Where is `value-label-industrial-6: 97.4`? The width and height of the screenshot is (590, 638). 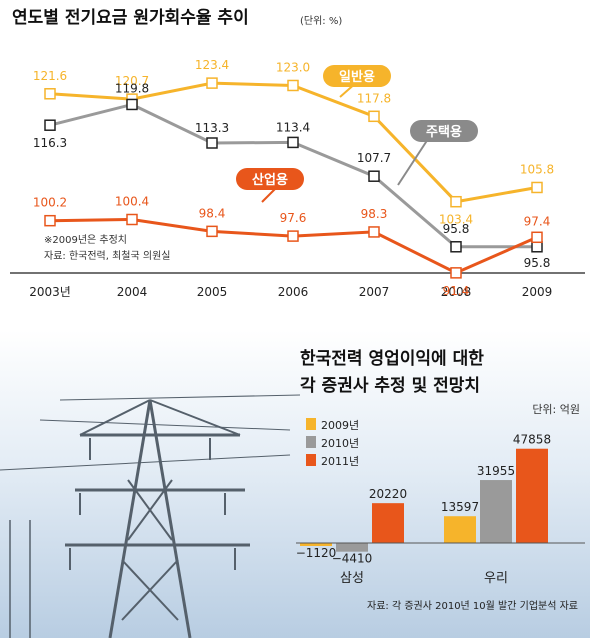
value-label-industrial-6: 97.4 is located at coordinates (537, 221).